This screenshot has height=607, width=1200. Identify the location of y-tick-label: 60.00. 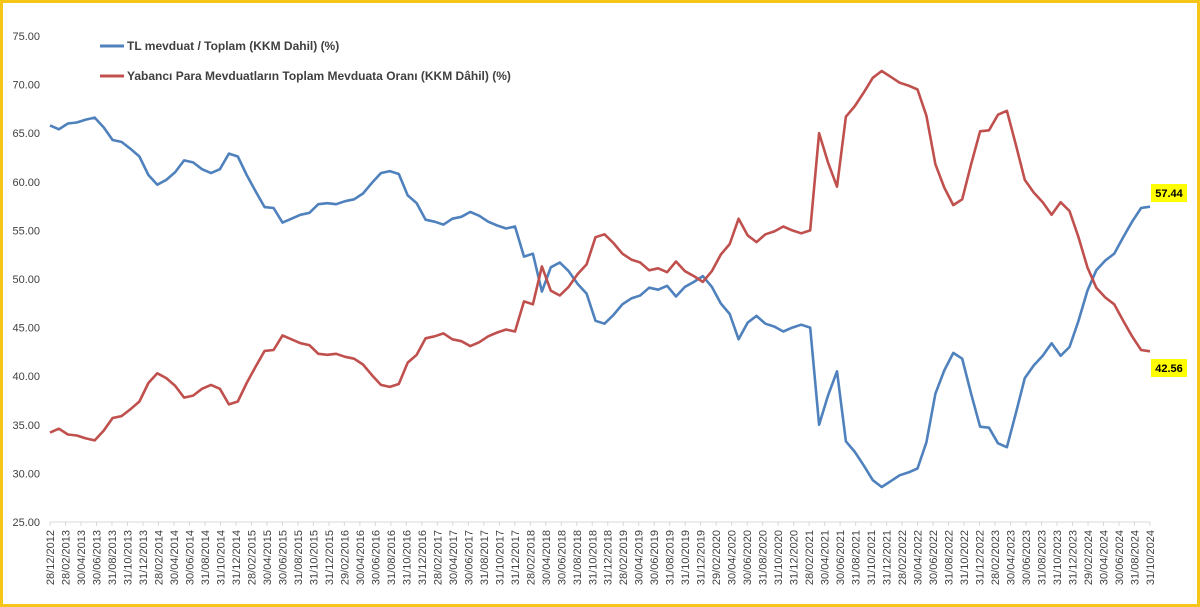
(26, 183).